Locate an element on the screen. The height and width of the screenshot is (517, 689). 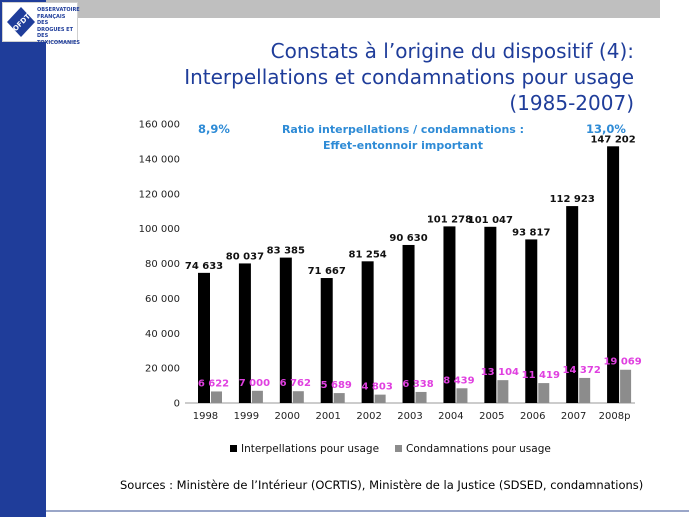
data-label-condamnations: 4 803 is located at coordinates (376, 387).